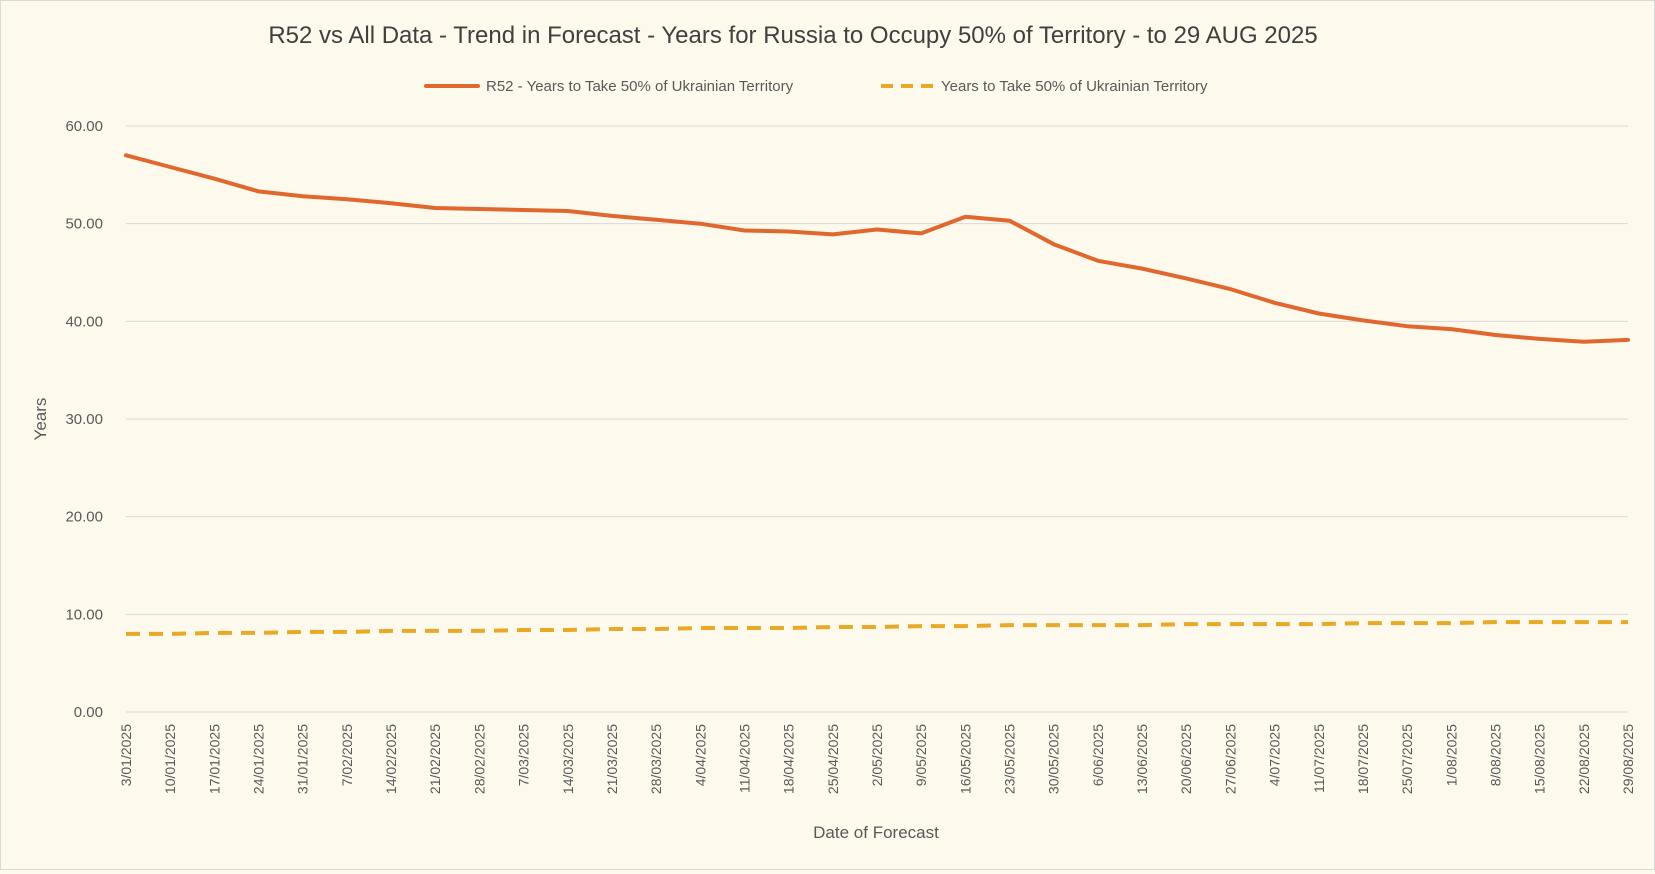  I want to click on x-tick-label: 31/01/2025, so click(303, 759).